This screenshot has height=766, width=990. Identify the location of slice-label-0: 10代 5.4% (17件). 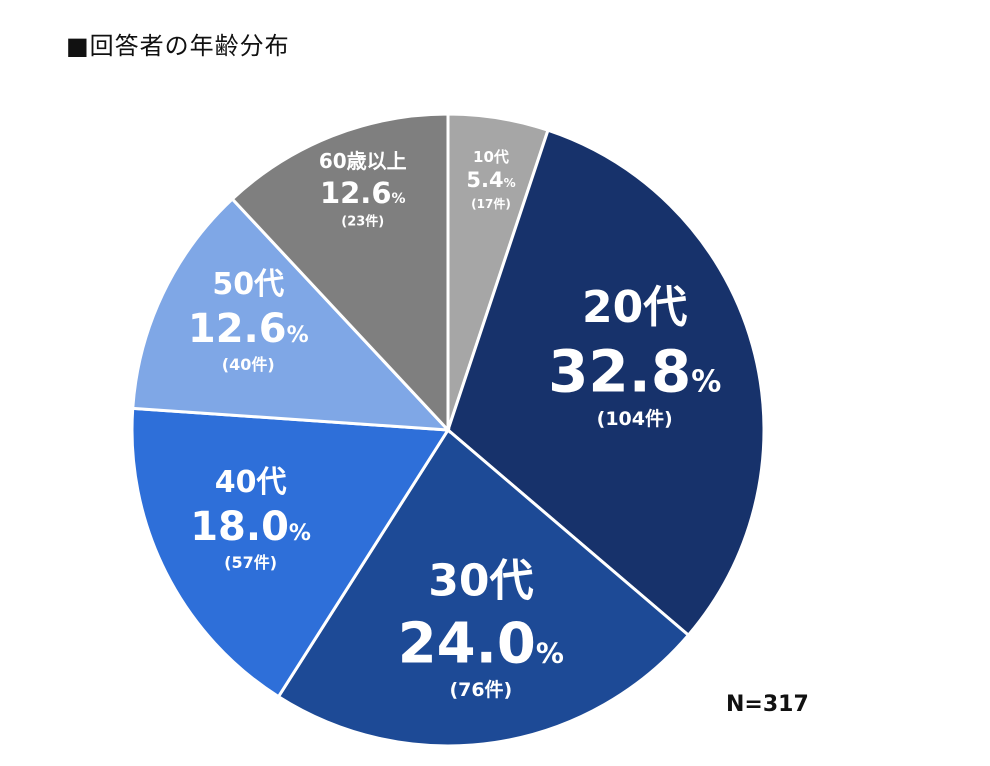
(490, 179).